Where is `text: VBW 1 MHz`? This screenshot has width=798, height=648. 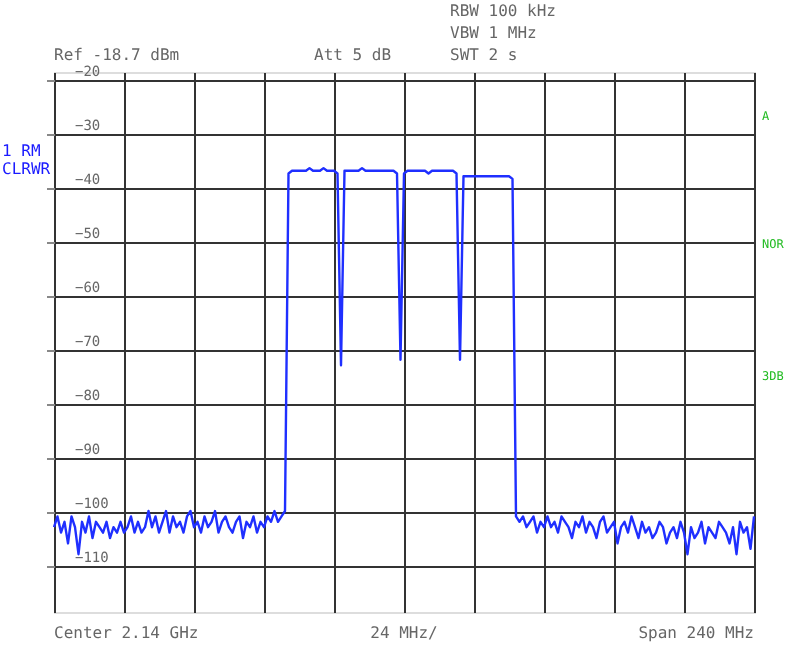
text: VBW 1 MHz is located at coordinates (494, 33).